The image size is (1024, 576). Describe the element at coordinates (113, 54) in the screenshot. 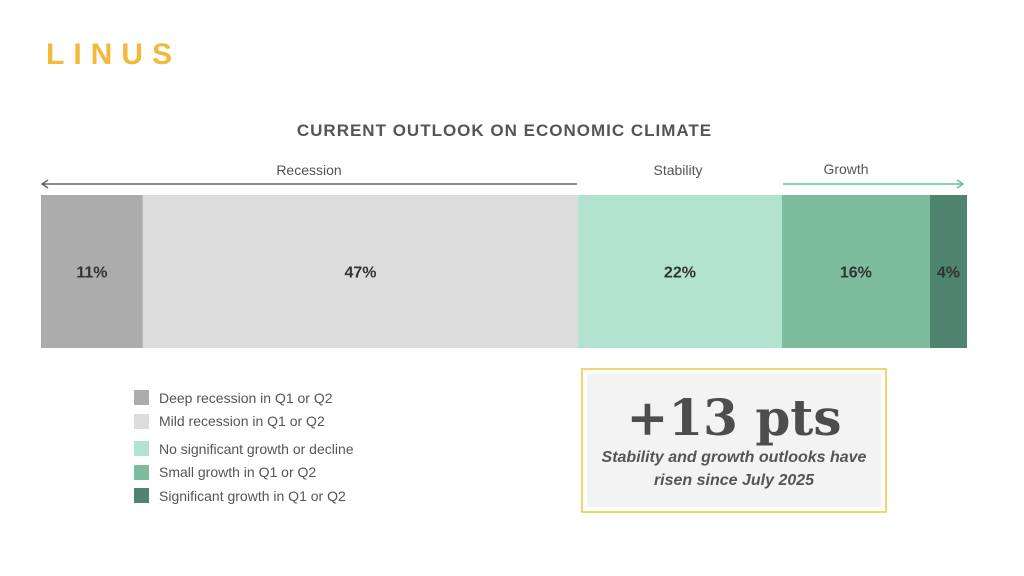

I see `linus-logo: LINUS` at that location.